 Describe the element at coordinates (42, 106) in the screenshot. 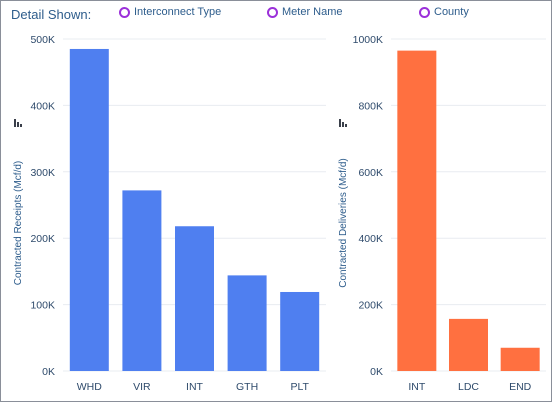

I see `receipts-y-tick-label: 400K` at that location.